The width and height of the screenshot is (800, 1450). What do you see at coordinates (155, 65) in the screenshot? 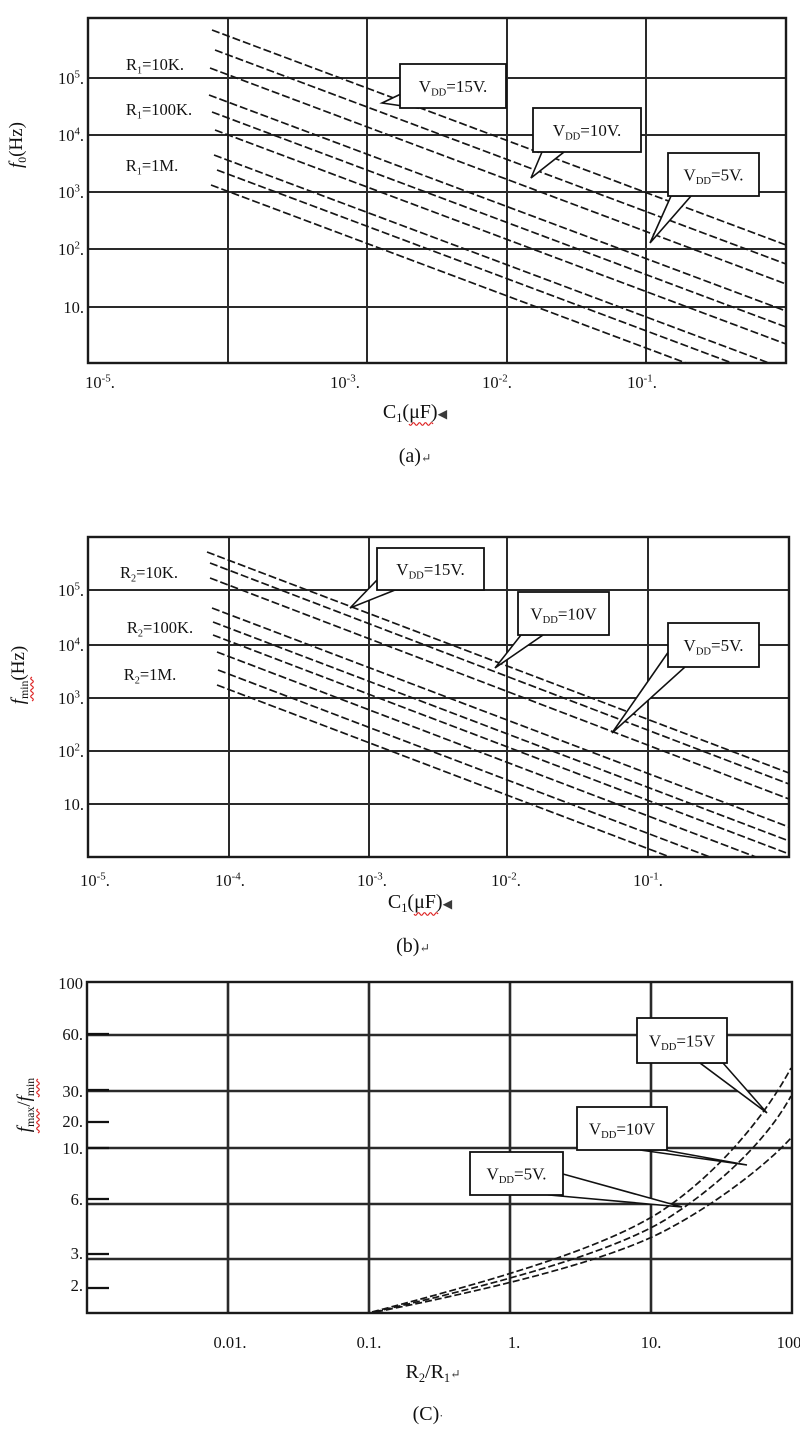
I see `series-group-label: R1=10K.` at bounding box center [155, 65].